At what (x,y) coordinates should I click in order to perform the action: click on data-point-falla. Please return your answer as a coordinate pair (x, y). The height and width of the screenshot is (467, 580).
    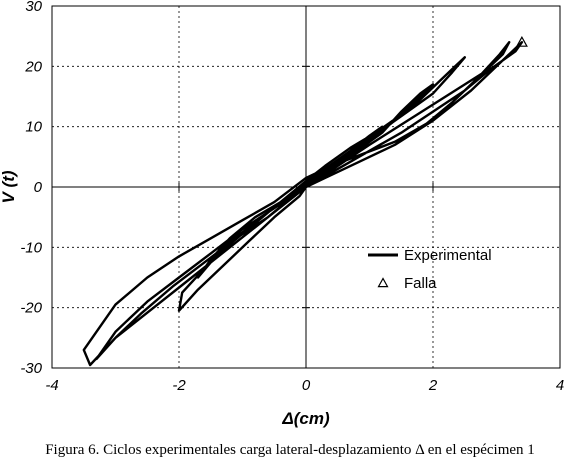
    Looking at the image, I should click on (521, 41).